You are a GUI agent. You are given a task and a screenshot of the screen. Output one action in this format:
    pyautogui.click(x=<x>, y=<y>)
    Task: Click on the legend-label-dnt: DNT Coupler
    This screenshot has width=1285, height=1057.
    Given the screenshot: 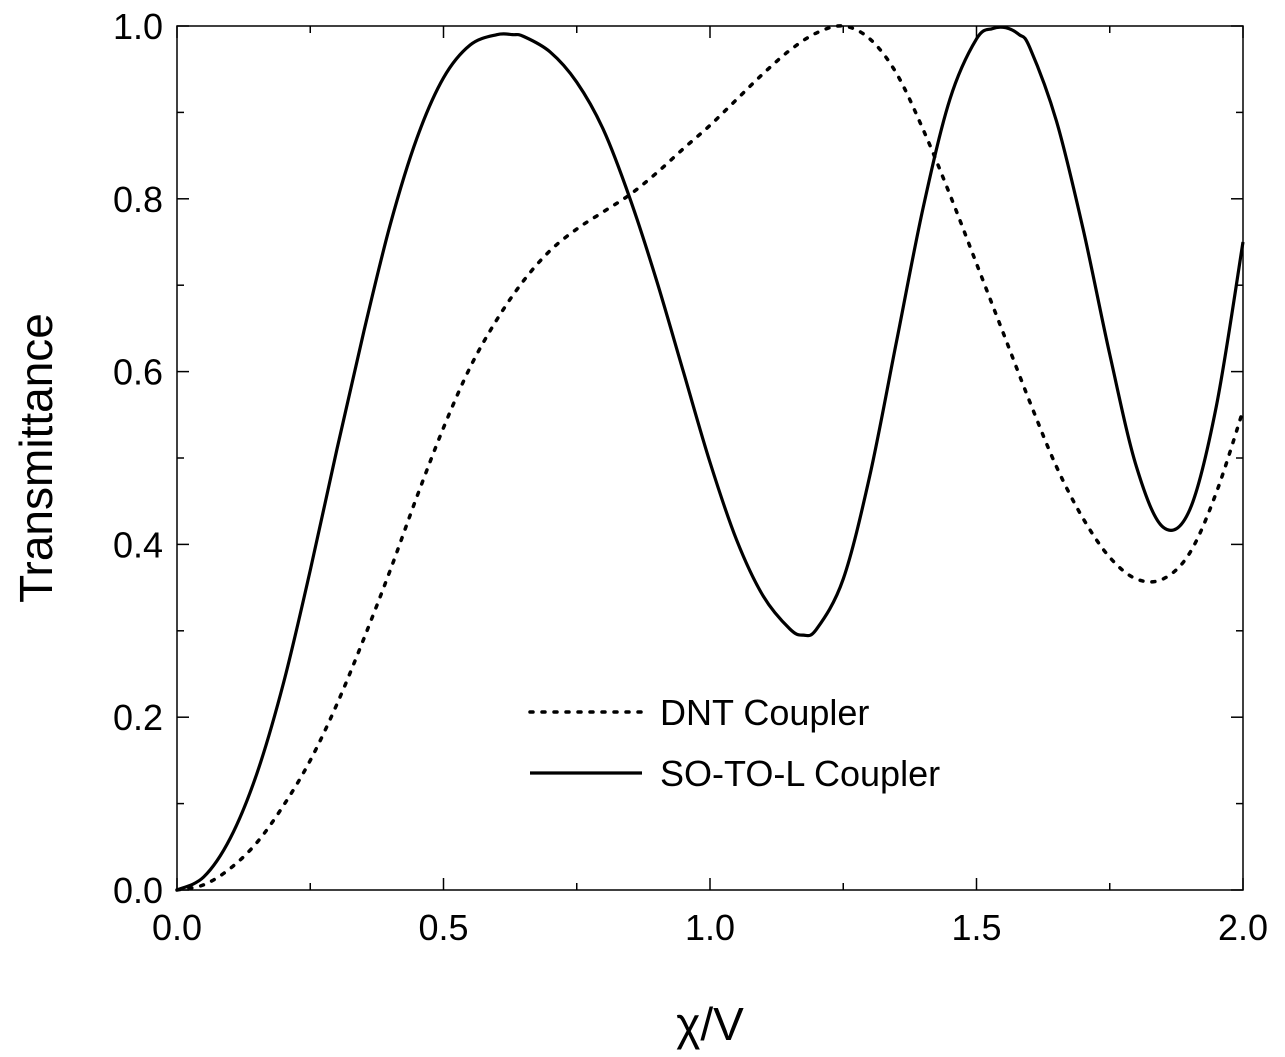 What is the action you would take?
    pyautogui.click(x=764, y=712)
    